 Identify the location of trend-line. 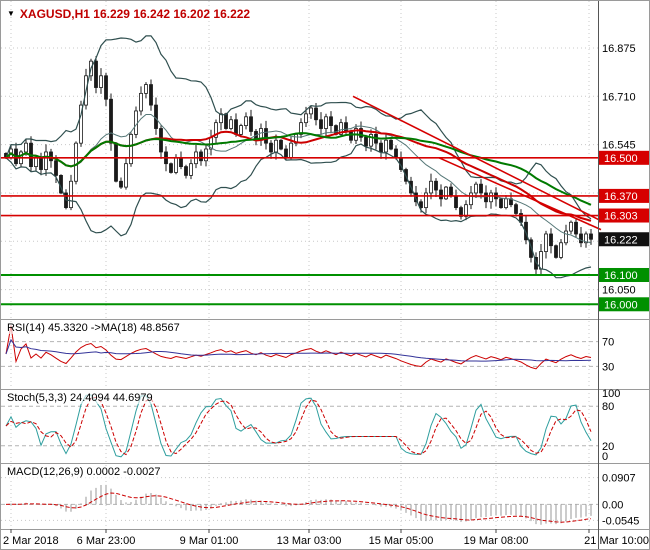
(520, 194).